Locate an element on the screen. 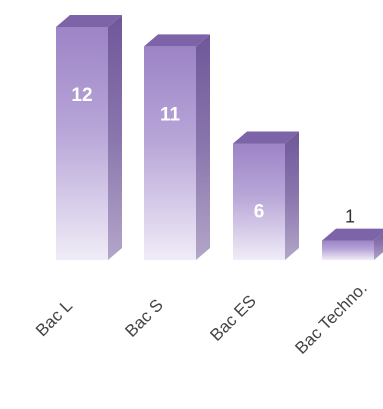 The width and height of the screenshot is (383, 409). bar-0: 12 is located at coordinates (89, 137).